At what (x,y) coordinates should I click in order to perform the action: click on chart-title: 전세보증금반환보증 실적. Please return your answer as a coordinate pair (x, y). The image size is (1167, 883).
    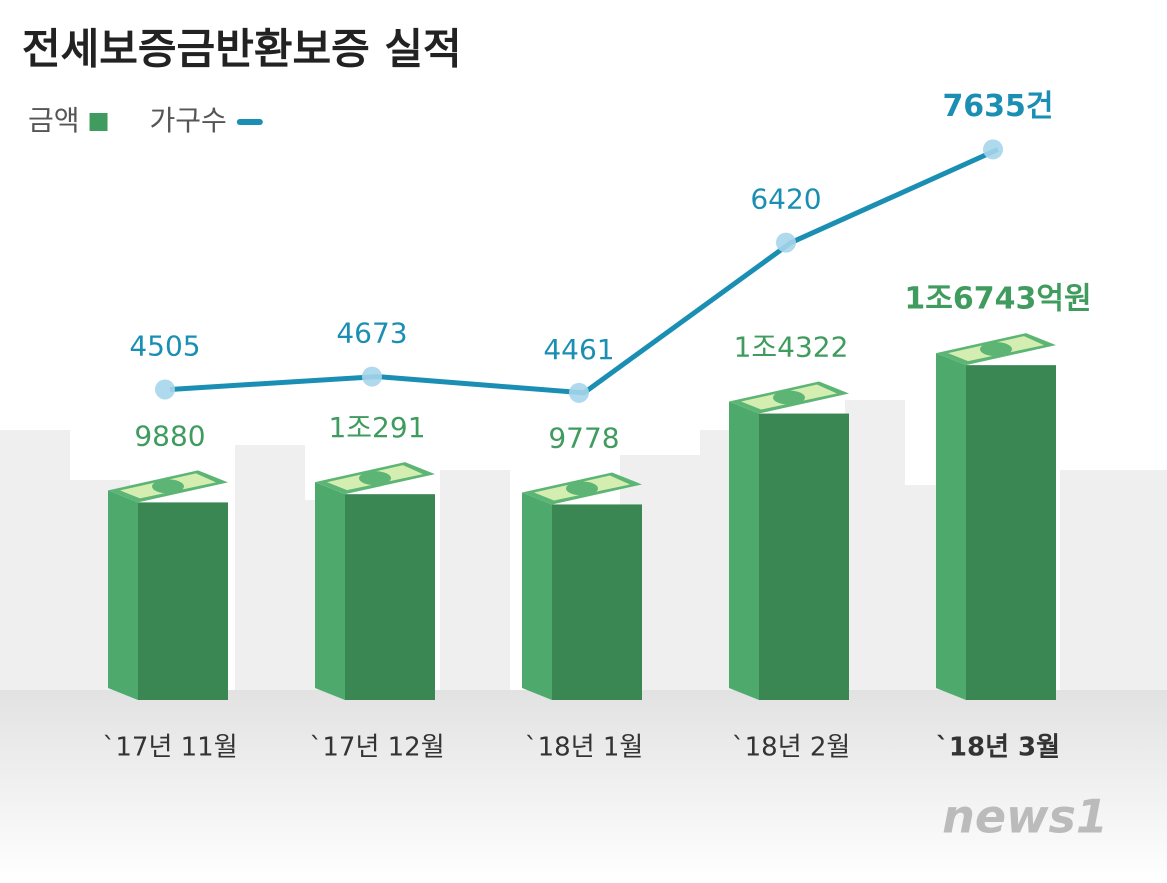
    Looking at the image, I should click on (242, 49).